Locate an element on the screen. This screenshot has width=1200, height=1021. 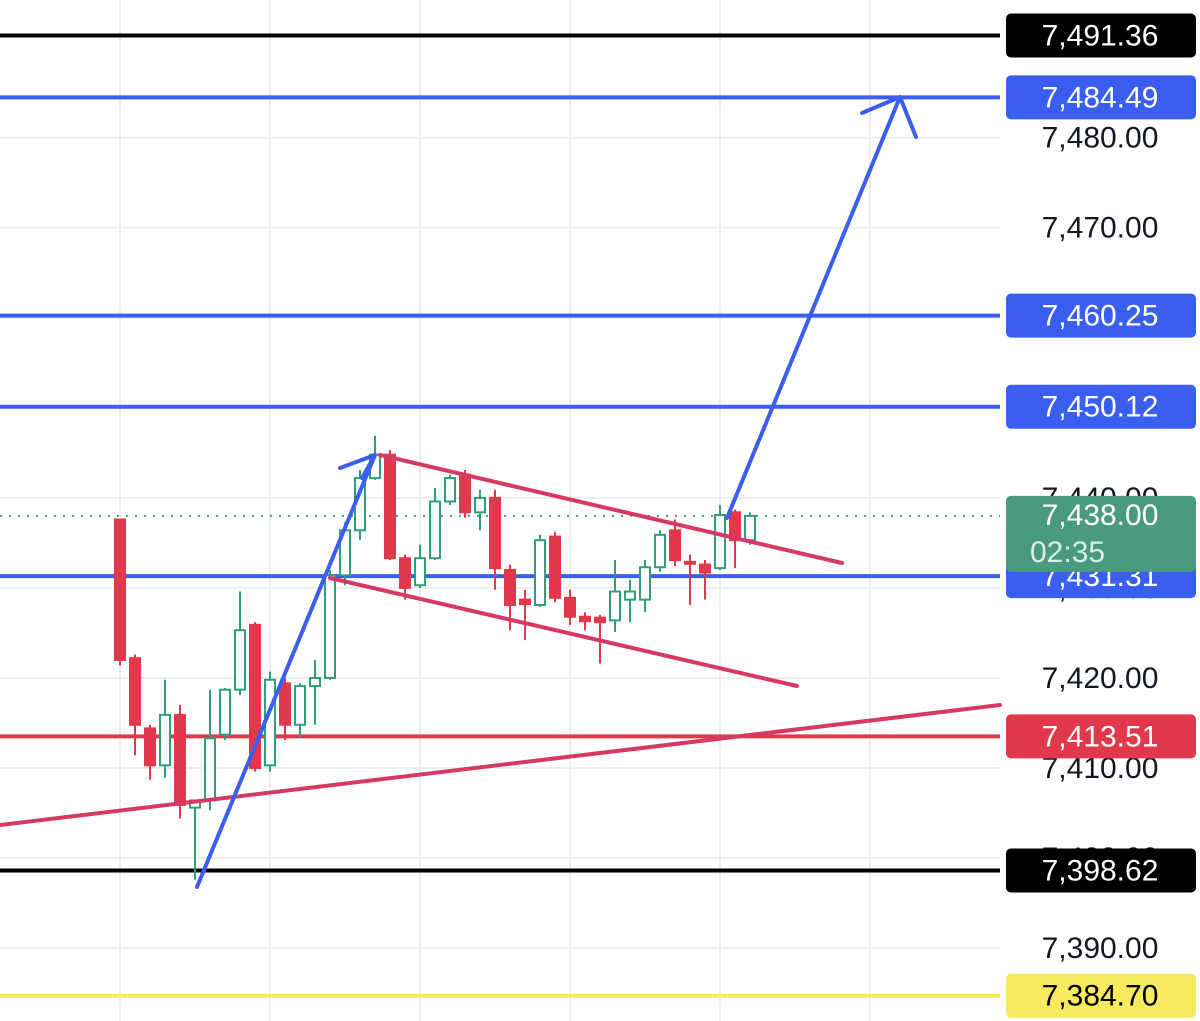
price-level-label: 7,450.12 is located at coordinates (1100, 407).